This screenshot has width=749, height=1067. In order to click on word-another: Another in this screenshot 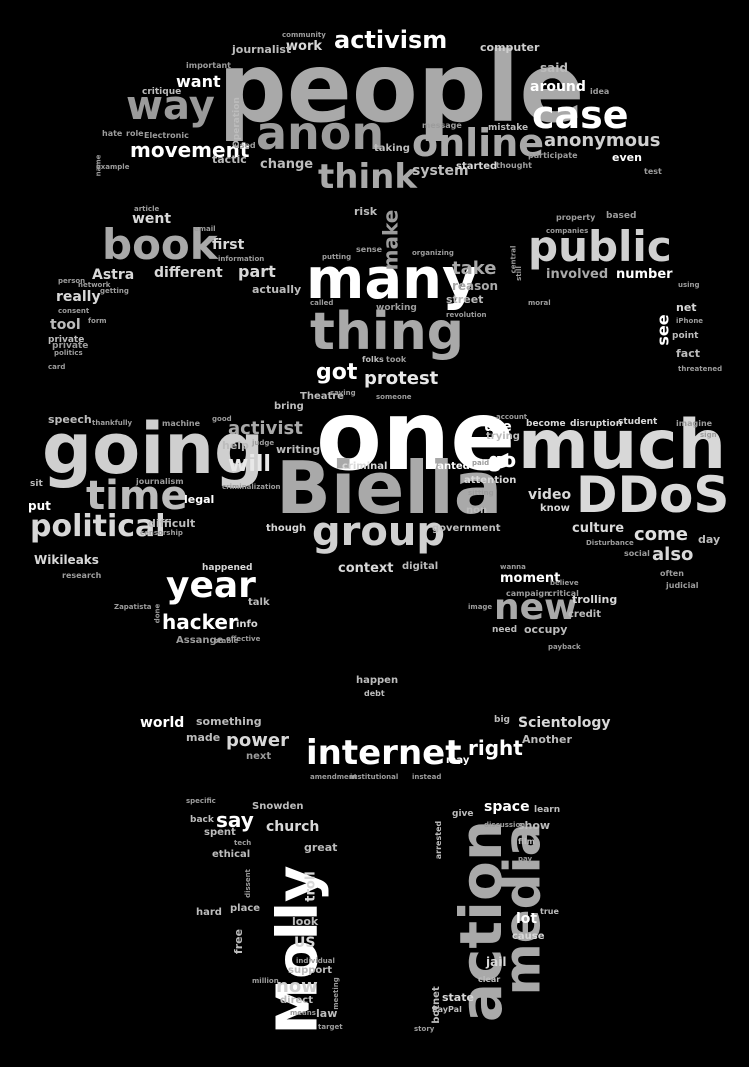, I will do `click(547, 739)`.